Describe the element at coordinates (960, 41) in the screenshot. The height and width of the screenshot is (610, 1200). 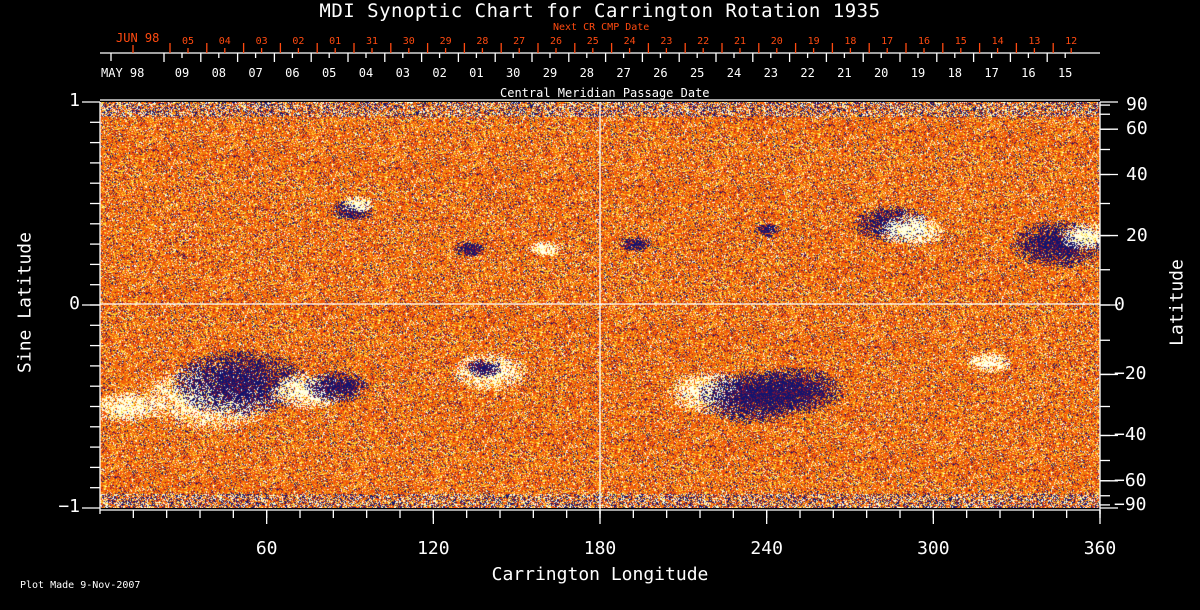
I see `next-cr-date-label: 15` at that location.